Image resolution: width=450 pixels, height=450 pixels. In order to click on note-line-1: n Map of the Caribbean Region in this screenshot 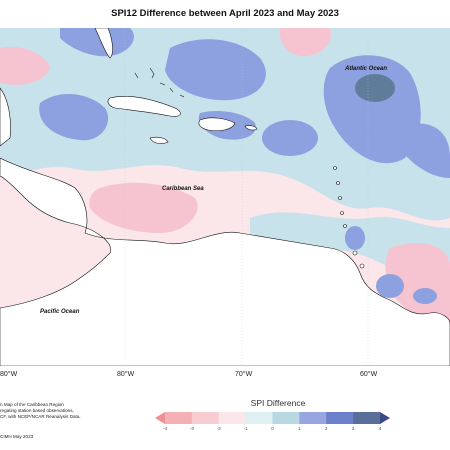, I will do `click(32, 404)`.